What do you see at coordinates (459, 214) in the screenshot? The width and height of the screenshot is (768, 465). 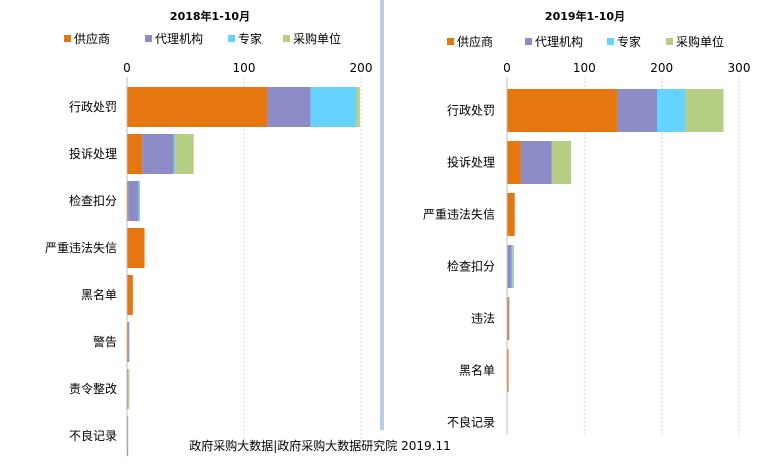 I see `panel-2-category-label-3: 严重违法失信` at bounding box center [459, 214].